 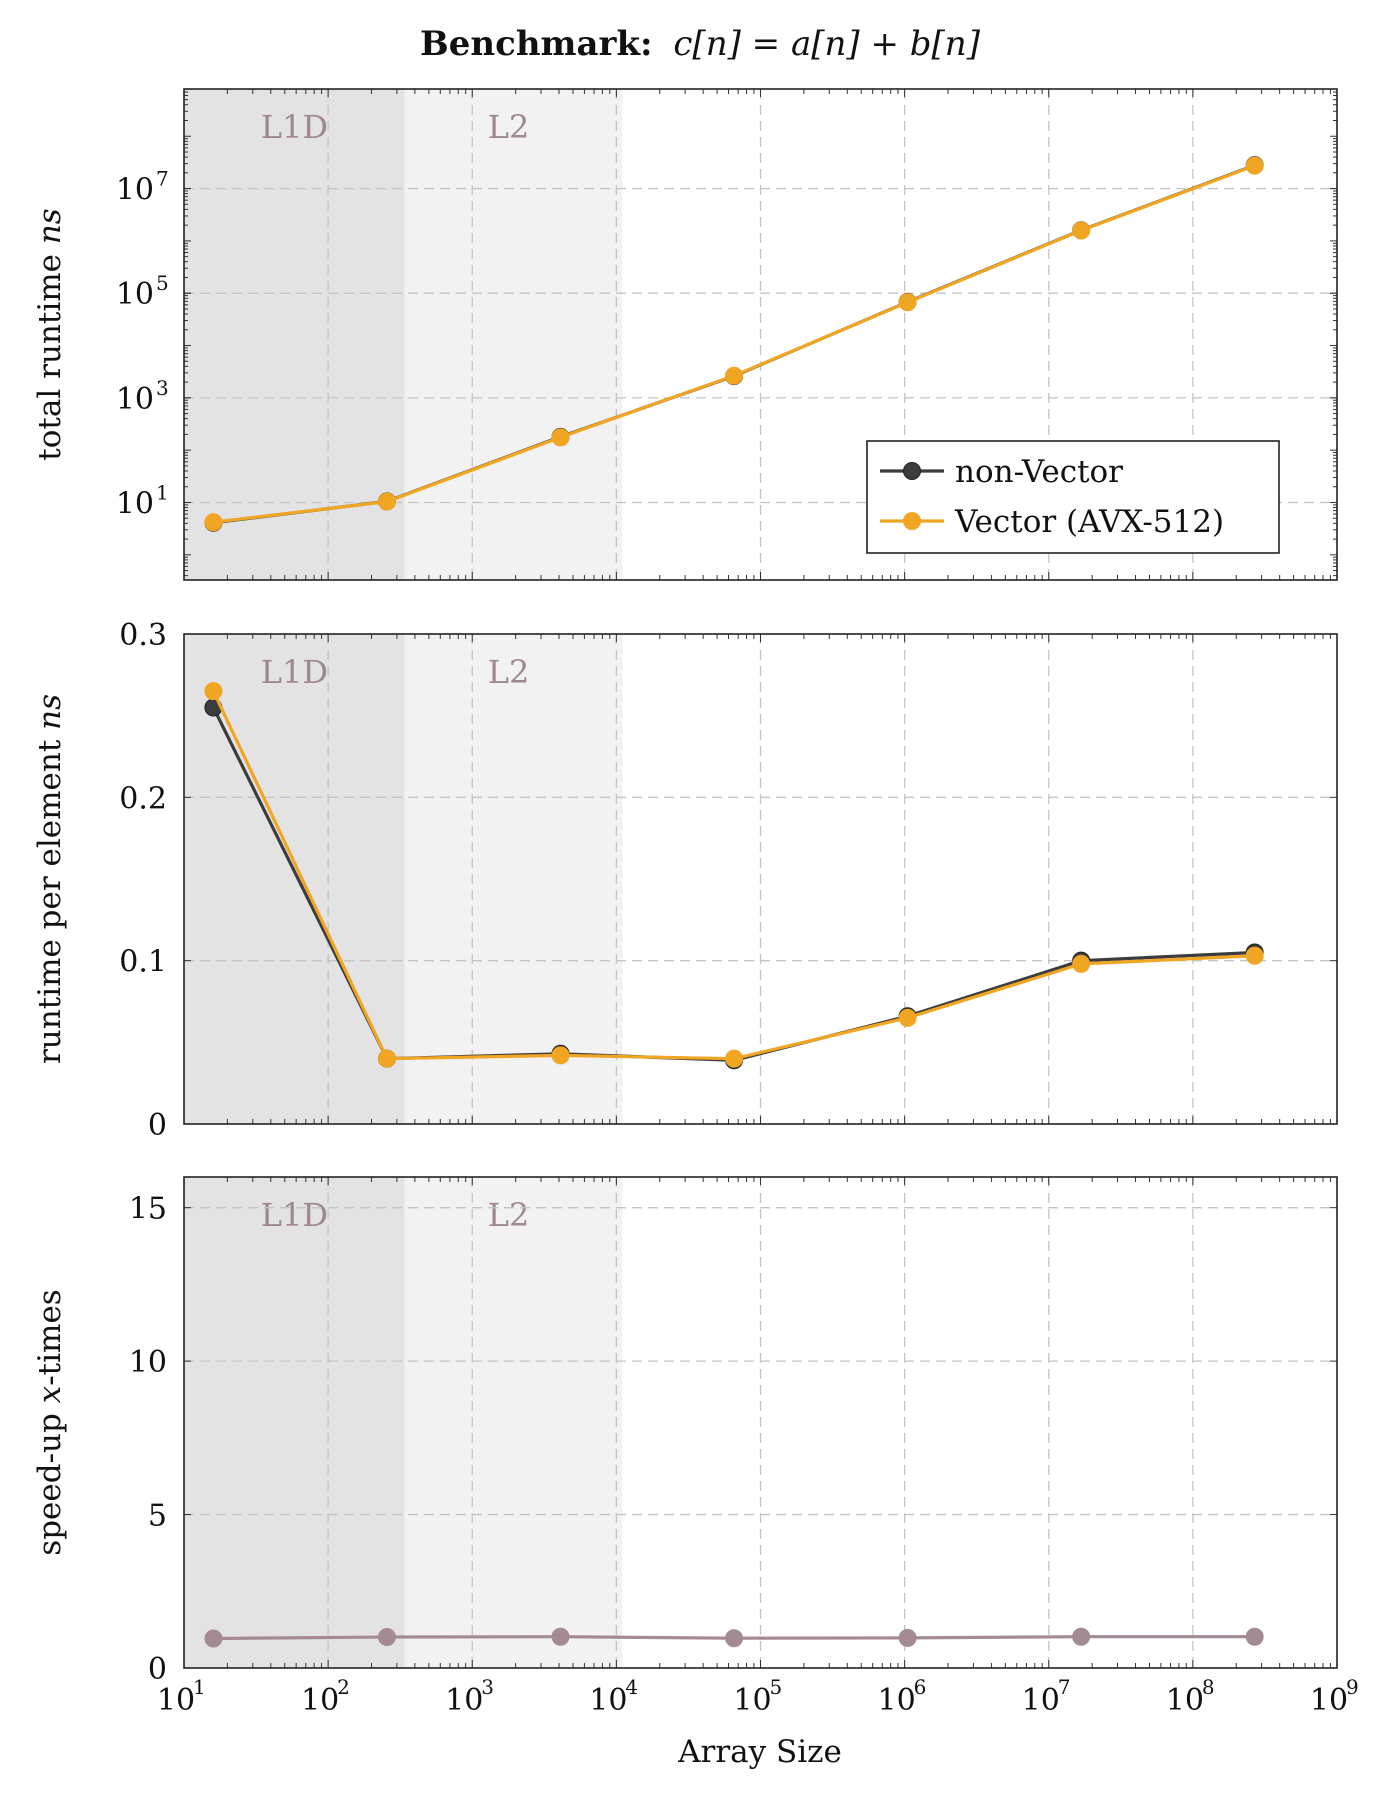 I want to click on figure-title-formula: c[n] = a[n] + b[n], so click(x=826, y=44).